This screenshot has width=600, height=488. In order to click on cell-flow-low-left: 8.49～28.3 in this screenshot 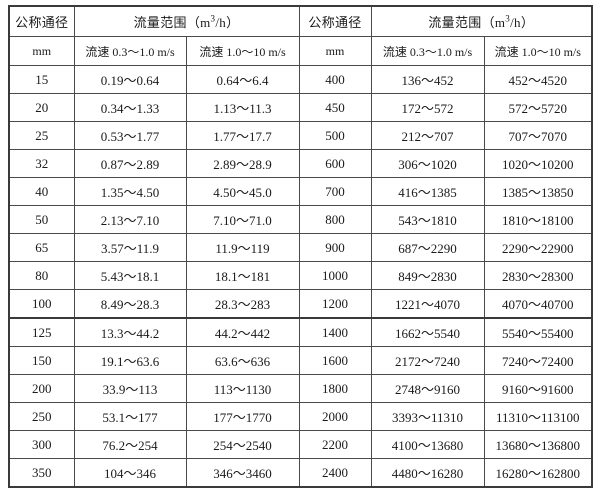, I will do `click(130, 304)`.